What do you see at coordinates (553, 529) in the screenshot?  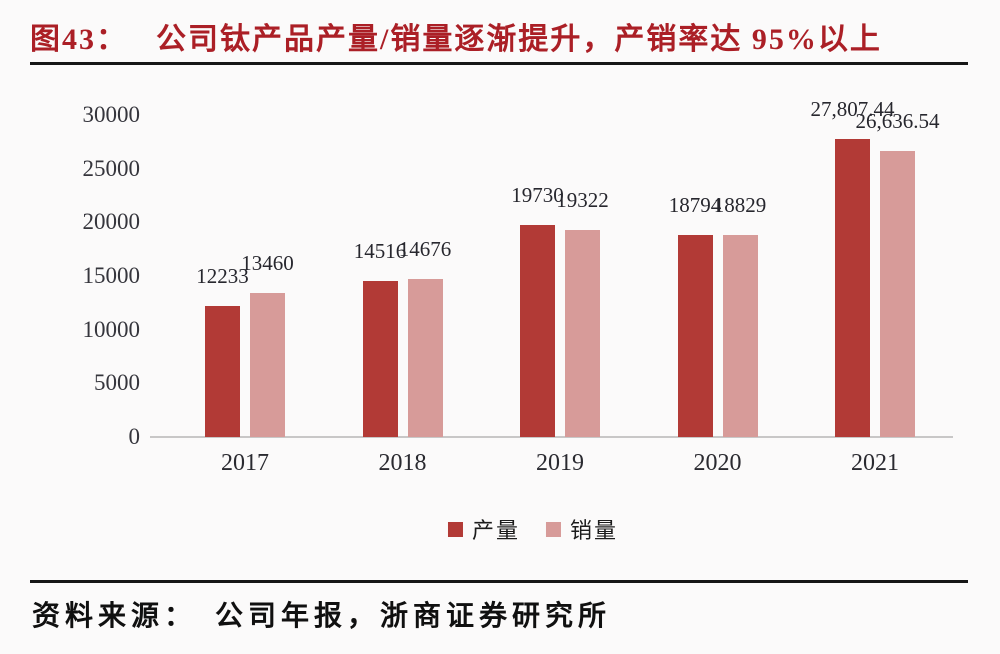 I see `legend-swatch-sales` at bounding box center [553, 529].